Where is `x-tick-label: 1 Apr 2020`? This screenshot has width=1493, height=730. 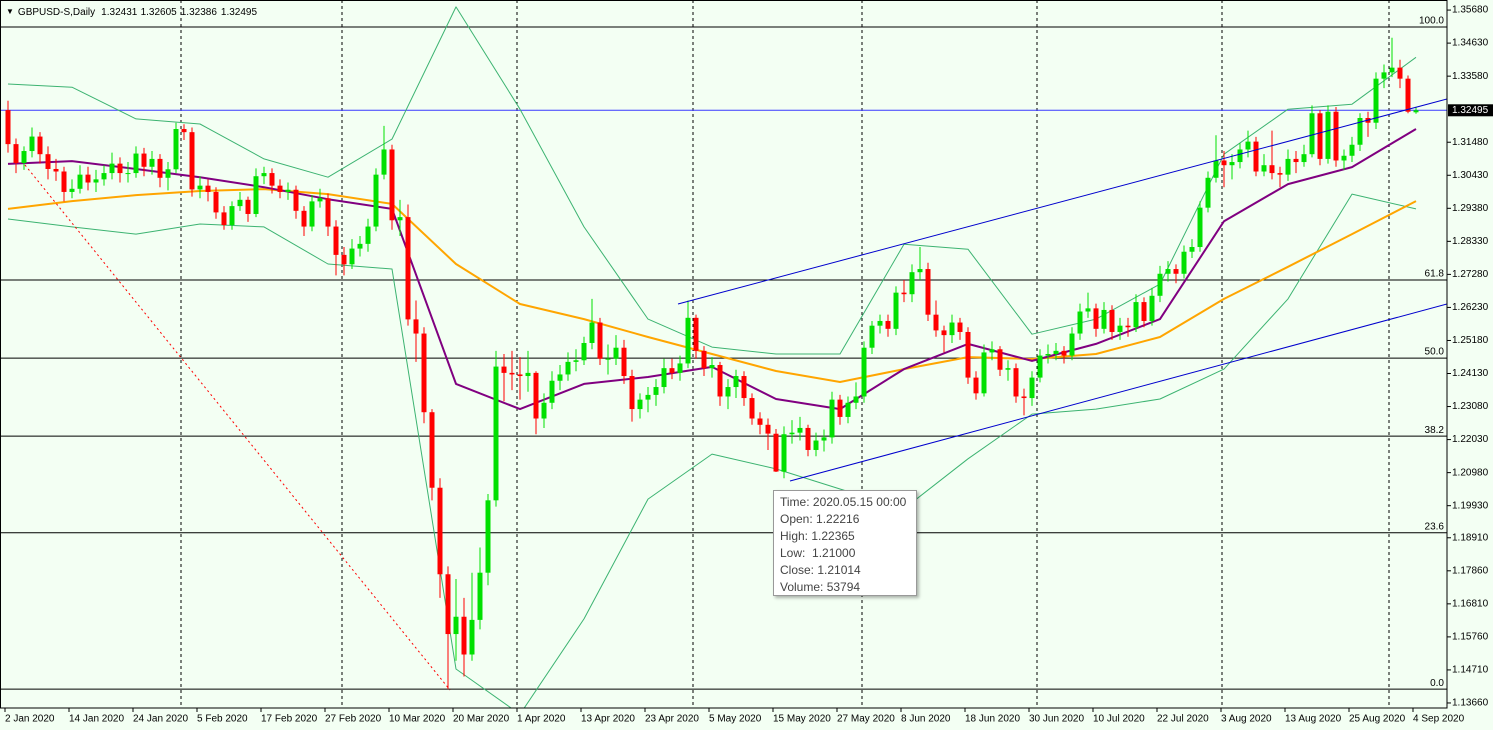 x-tick-label: 1 Apr 2020 is located at coordinates (541, 719).